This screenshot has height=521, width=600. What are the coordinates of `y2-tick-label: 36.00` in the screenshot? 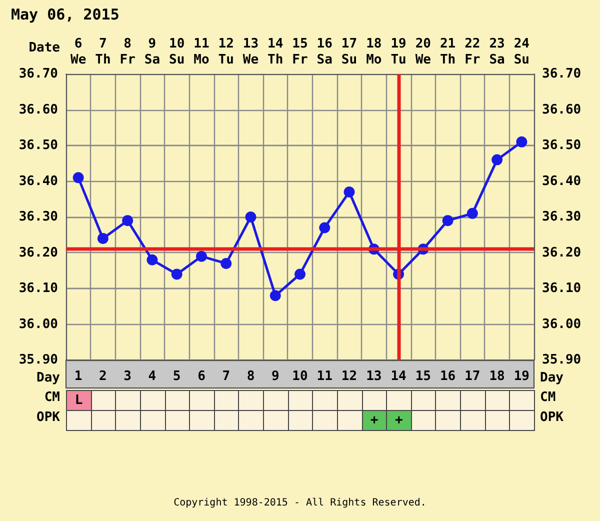 It's located at (562, 324).